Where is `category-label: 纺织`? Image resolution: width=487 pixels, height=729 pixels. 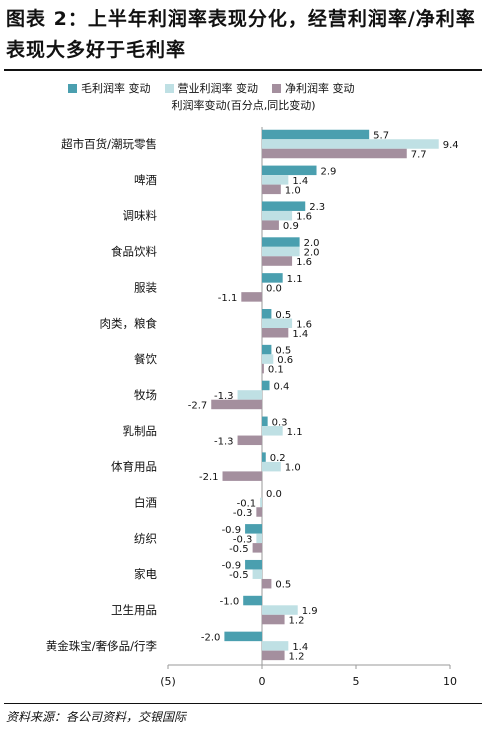 category-label: 纺织 is located at coordinates (145, 538).